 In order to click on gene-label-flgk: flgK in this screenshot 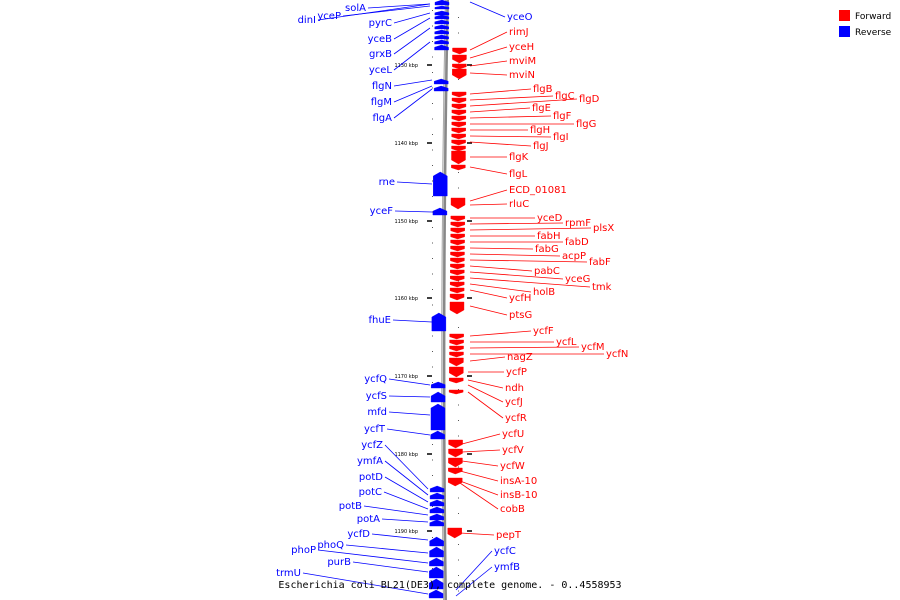, I will do `click(519, 157)`.